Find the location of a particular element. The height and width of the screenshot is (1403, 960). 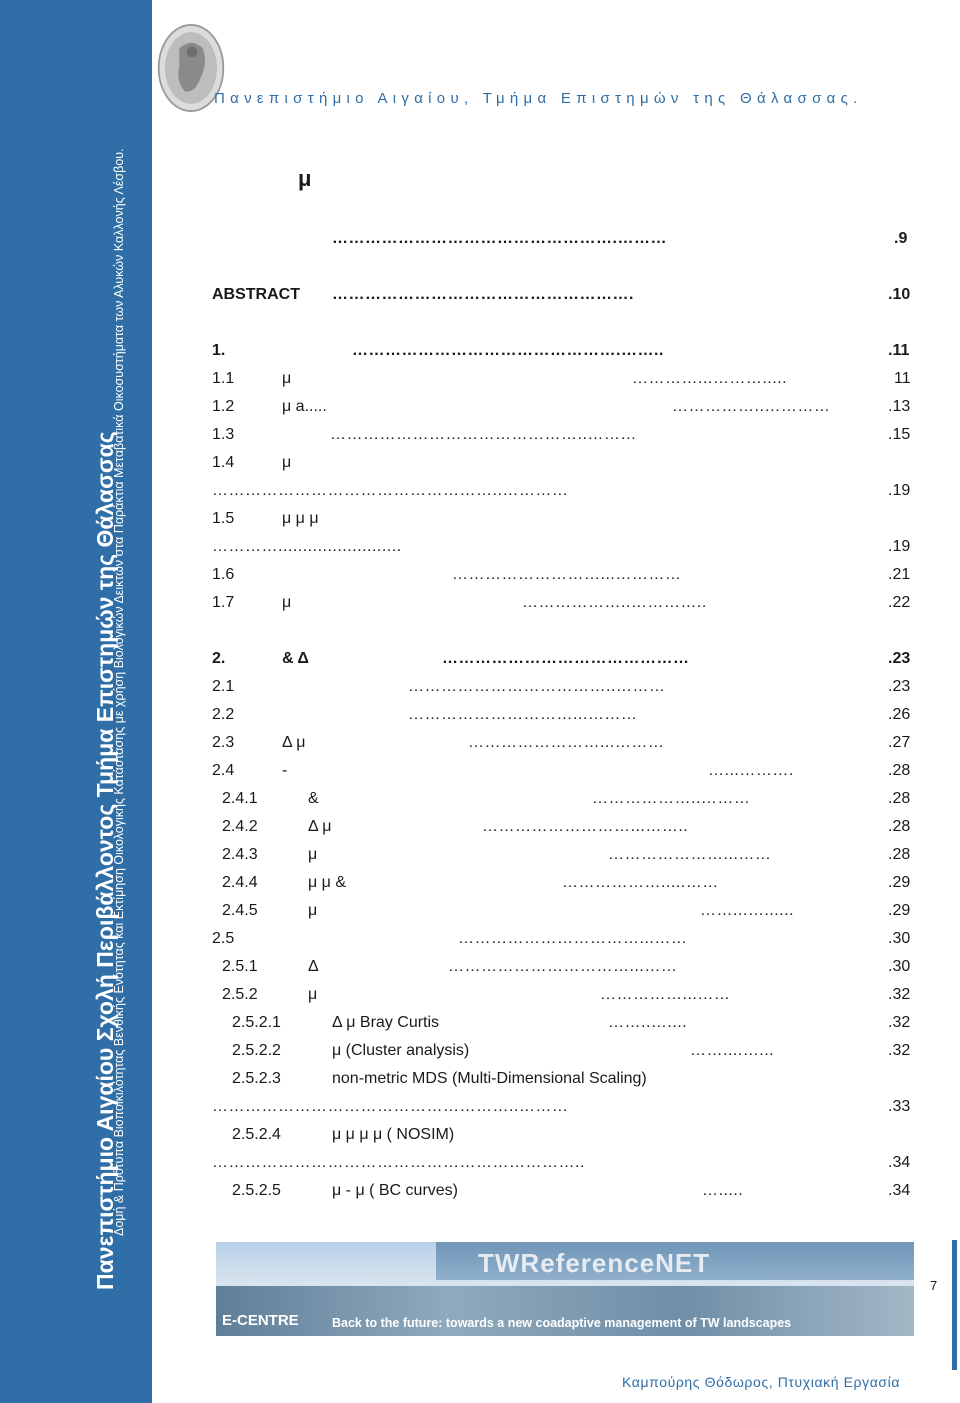

toc-entry: ABSTRACT ………………………………………………. .10 is located at coordinates (562, 298).